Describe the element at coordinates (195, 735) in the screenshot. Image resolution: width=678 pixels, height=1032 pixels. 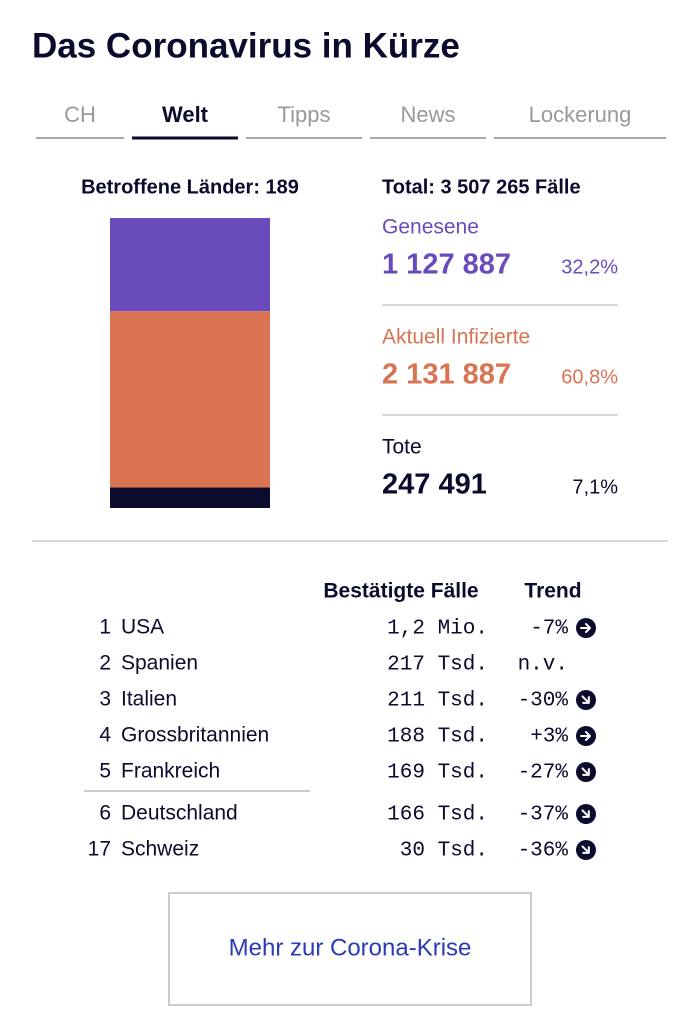
I see `country: Grossbritannien` at that location.